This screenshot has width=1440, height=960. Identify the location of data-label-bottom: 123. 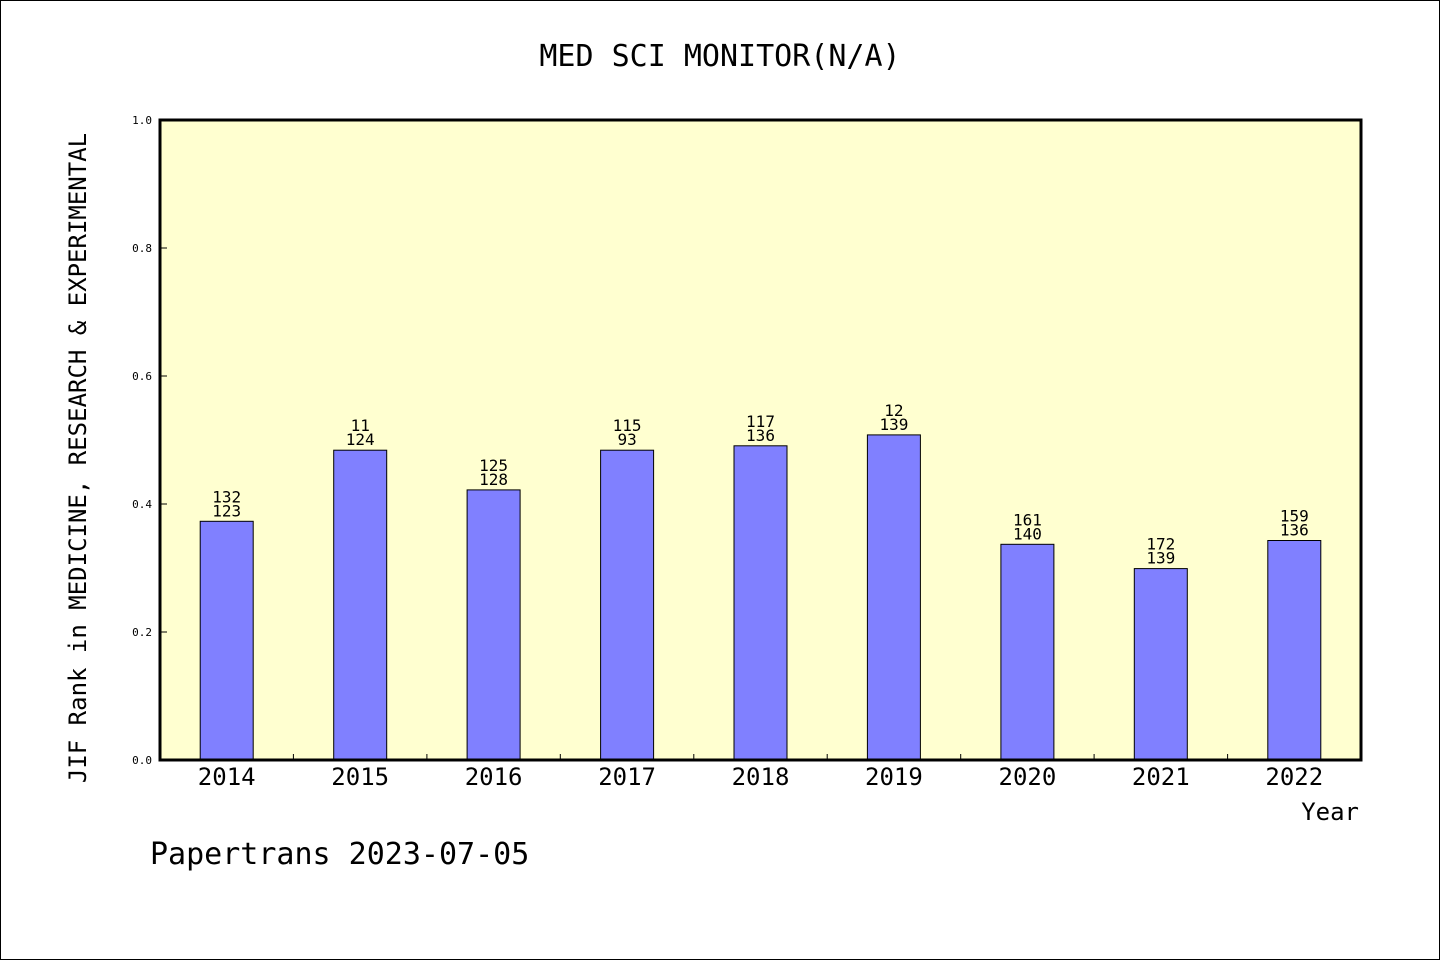
(226, 510).